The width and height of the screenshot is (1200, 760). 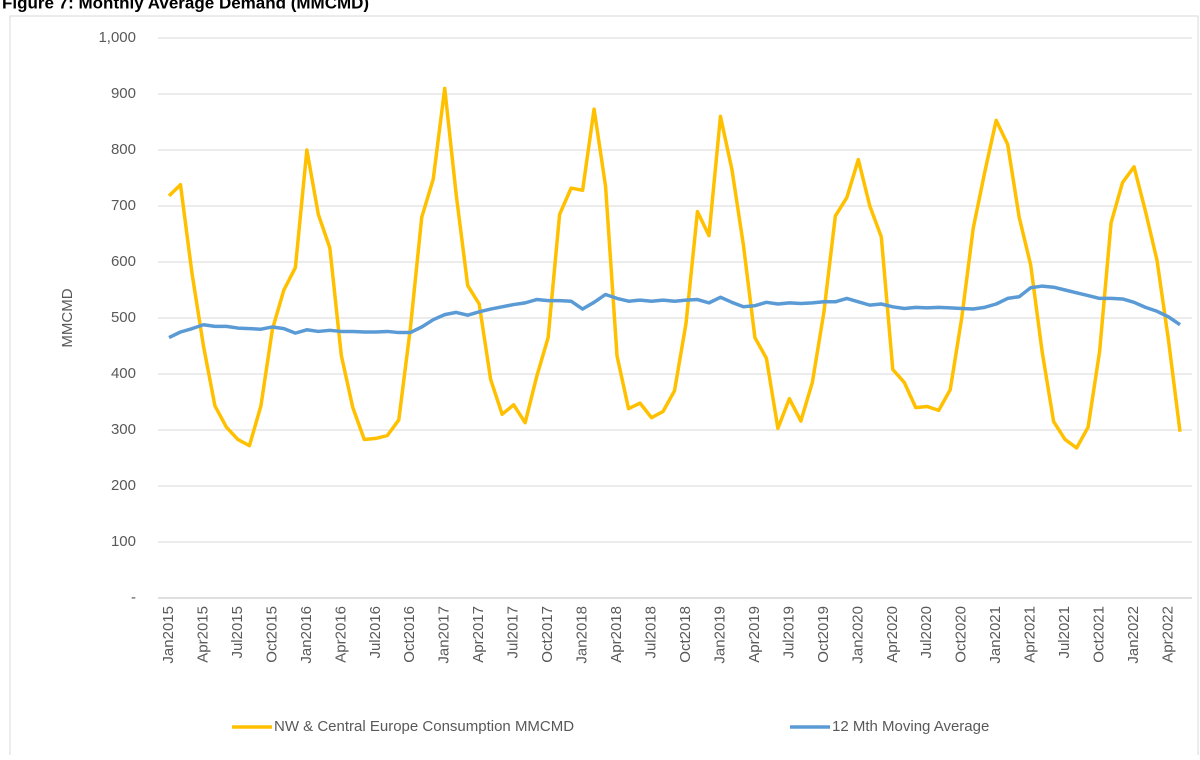 I want to click on y-tick-label: 300, so click(x=123, y=429).